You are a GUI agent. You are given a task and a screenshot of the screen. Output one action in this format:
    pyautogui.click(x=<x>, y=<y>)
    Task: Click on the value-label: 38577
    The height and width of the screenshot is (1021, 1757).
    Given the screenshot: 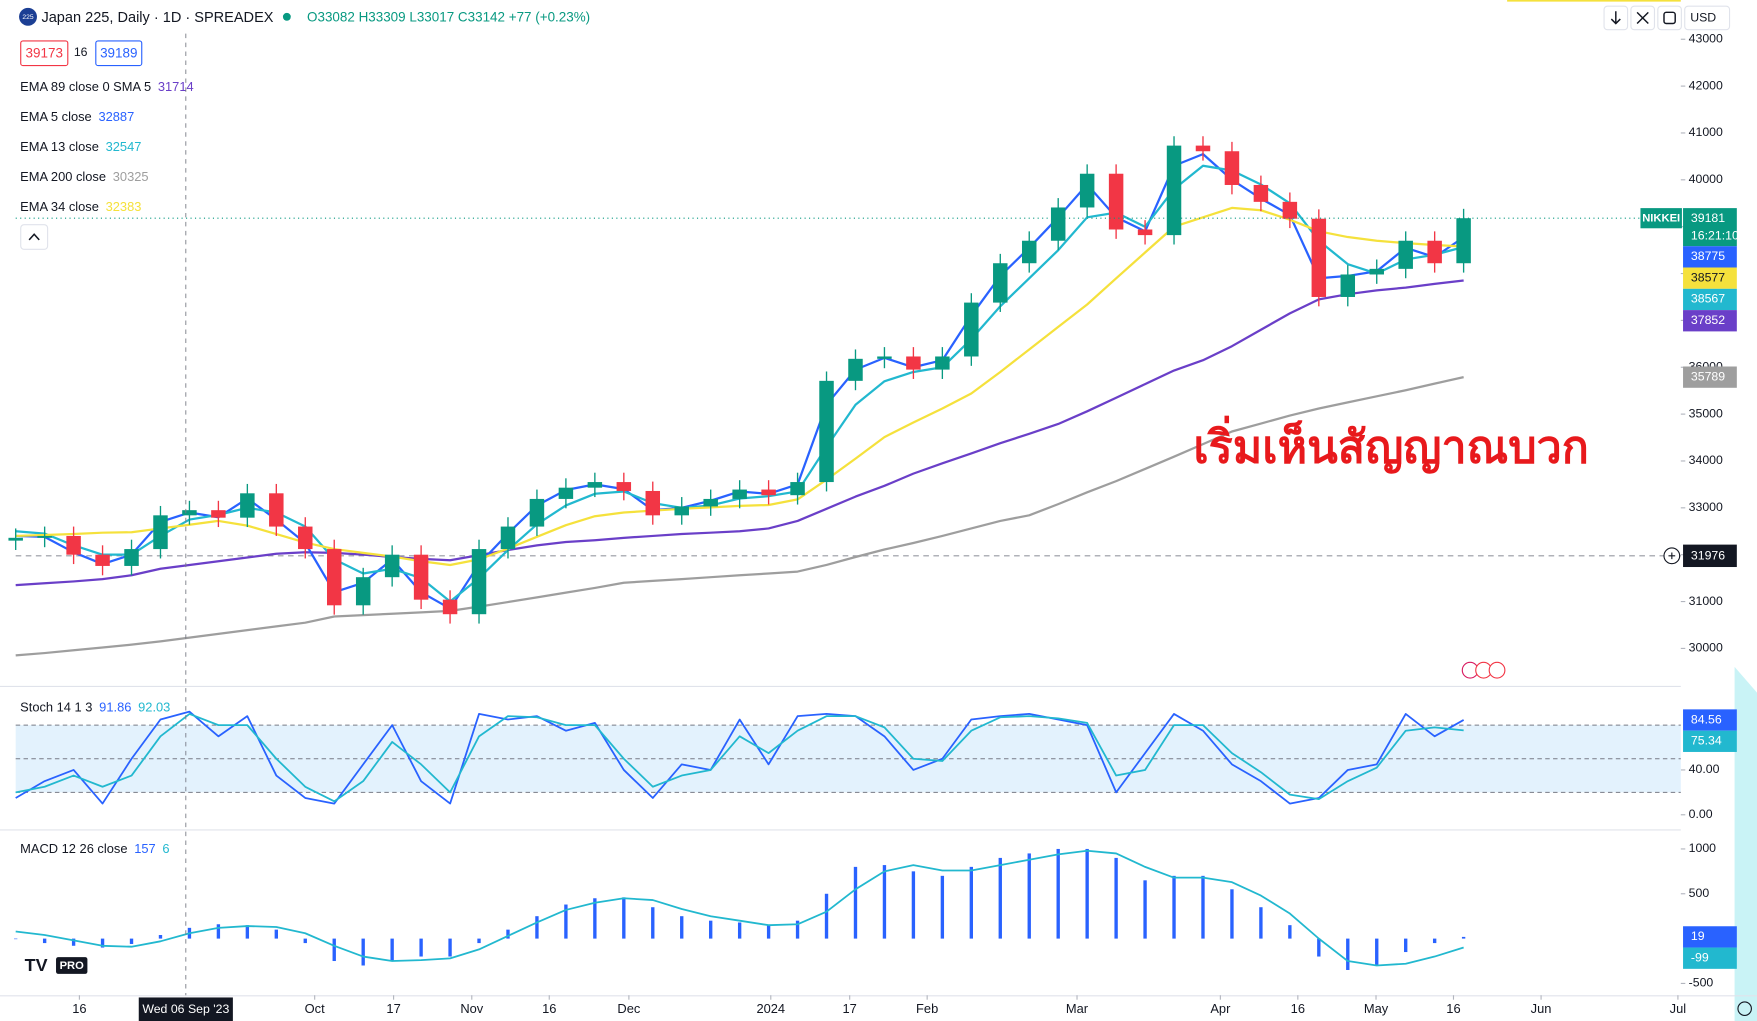 What is the action you would take?
    pyautogui.click(x=1708, y=277)
    